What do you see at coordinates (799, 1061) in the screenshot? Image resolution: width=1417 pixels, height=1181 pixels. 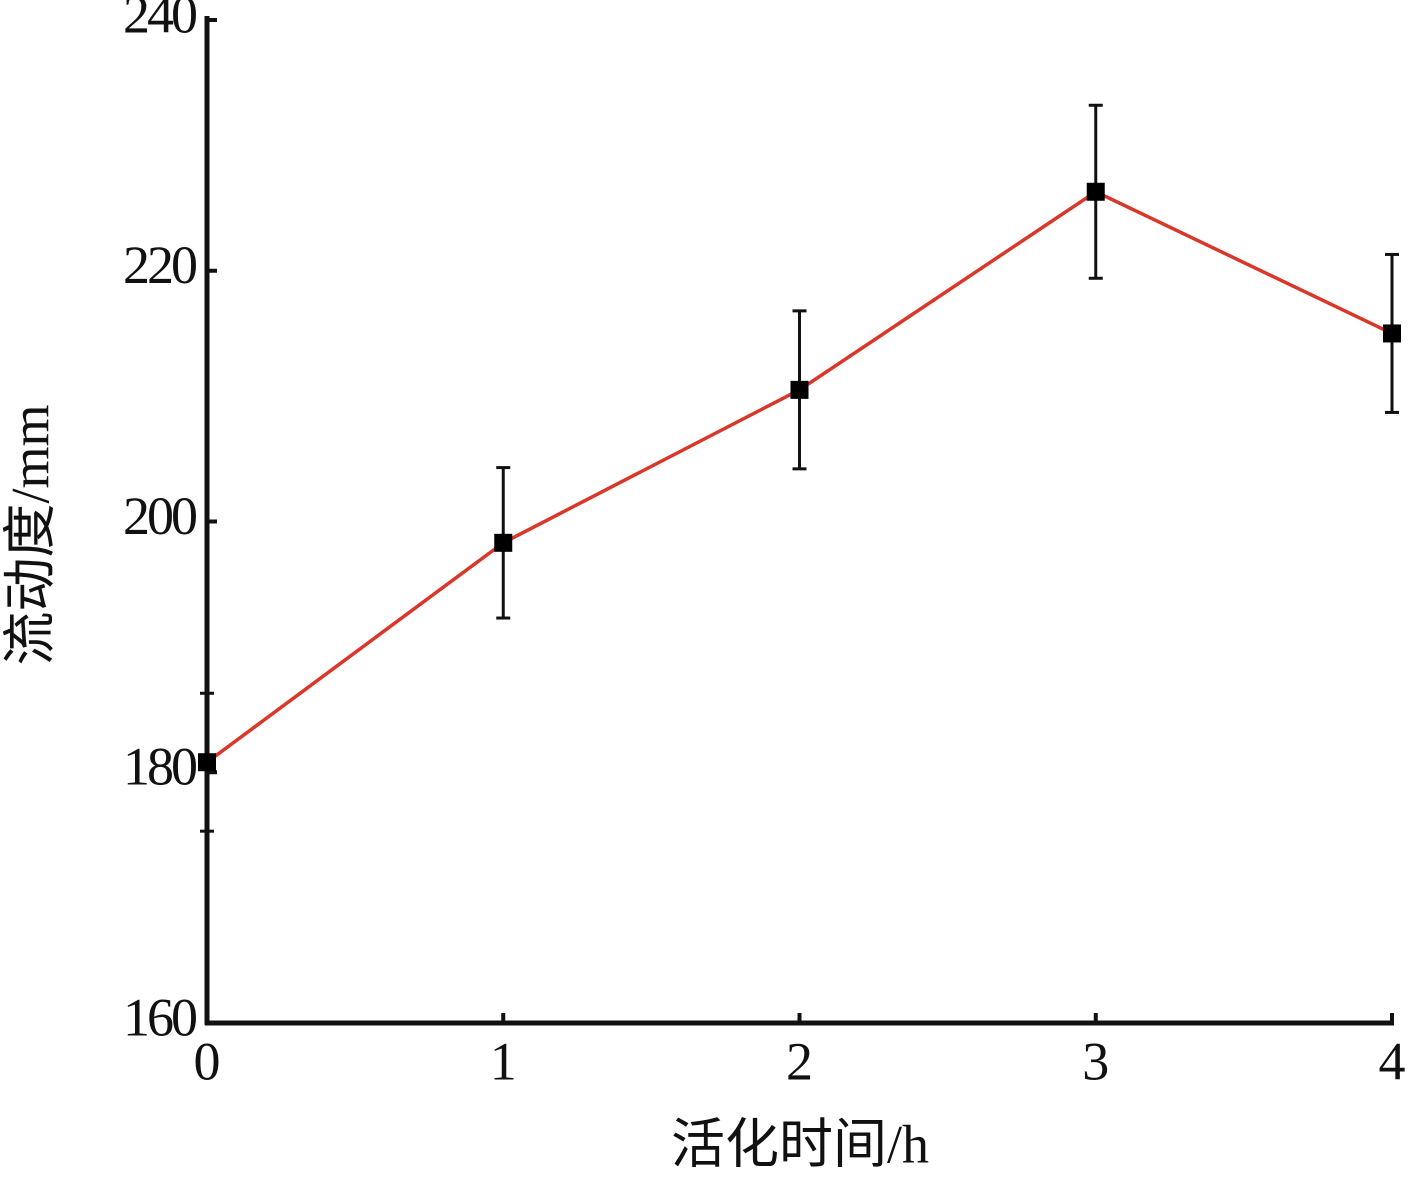 I see `x-tick-label: 2` at bounding box center [799, 1061].